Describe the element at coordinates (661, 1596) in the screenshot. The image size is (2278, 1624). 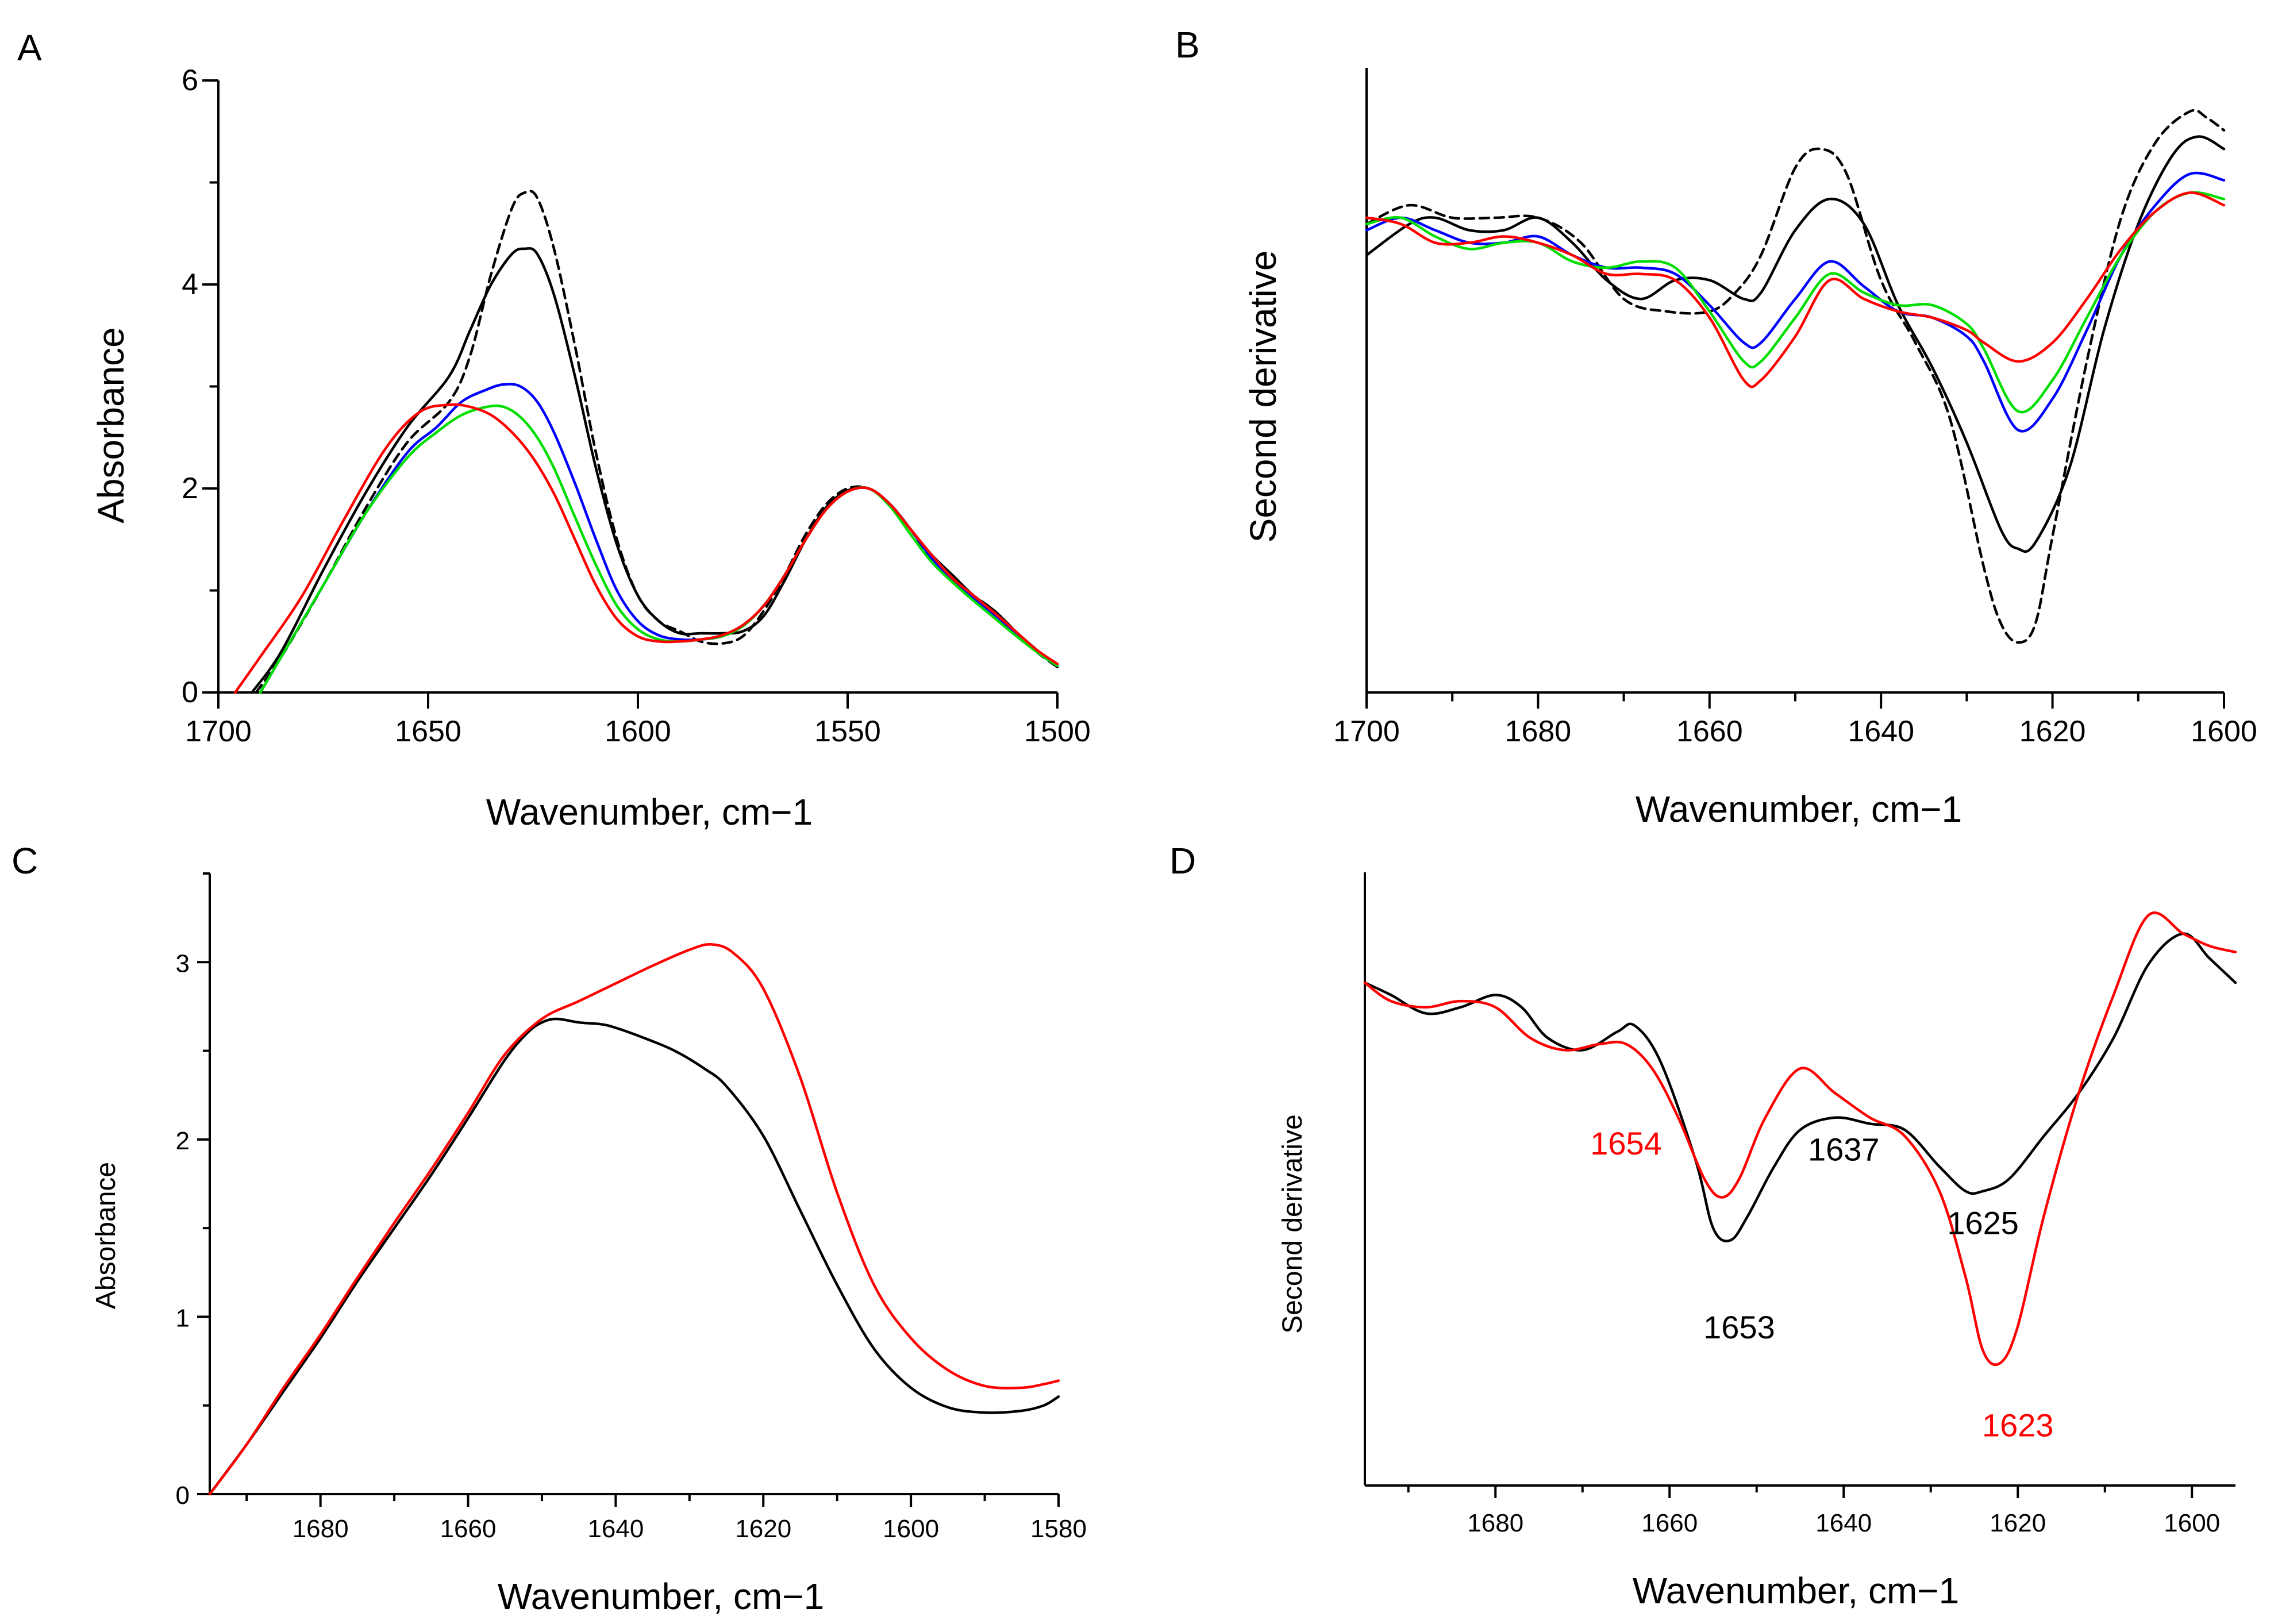
I see `panel-c-xlabel: Wavenumber, cm−1` at that location.